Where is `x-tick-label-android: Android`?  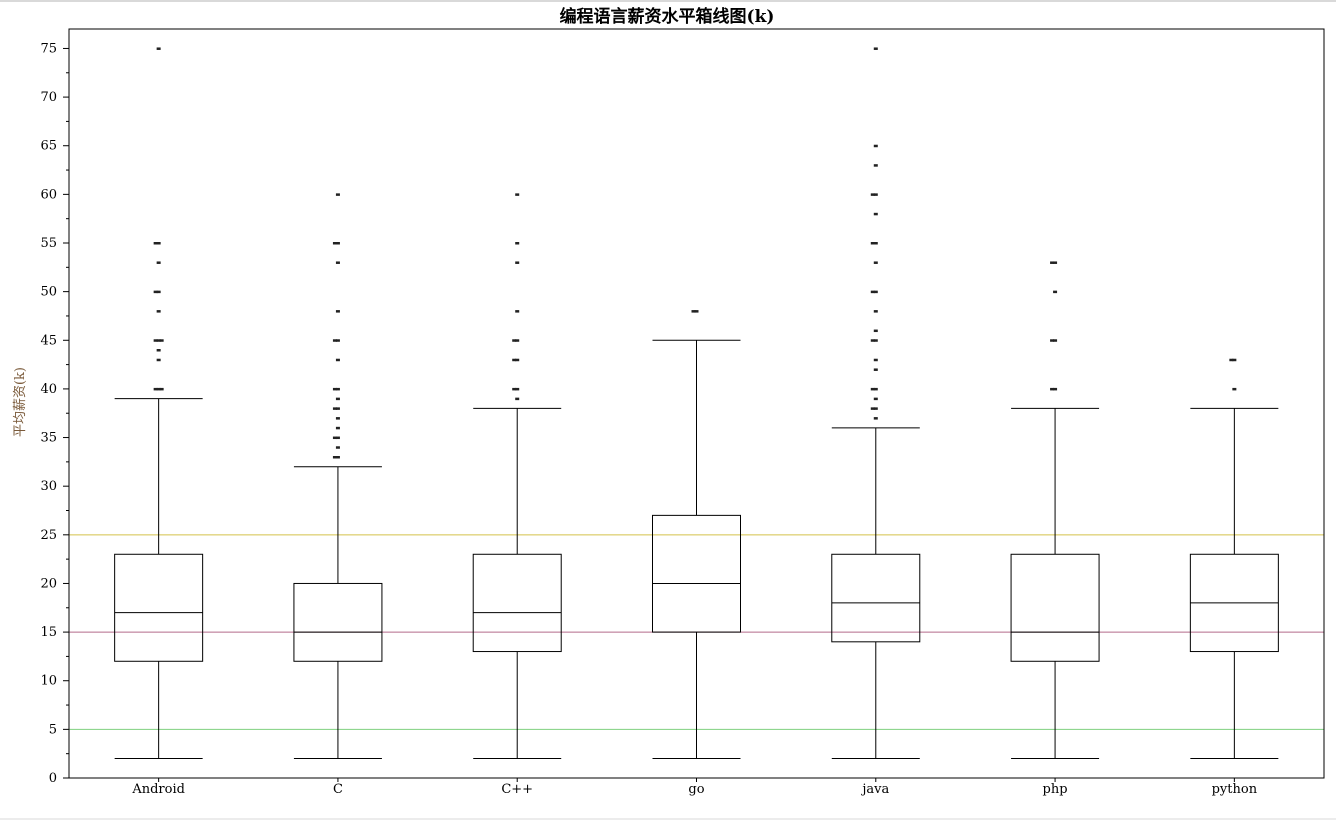
x-tick-label-android: Android is located at coordinates (158, 789).